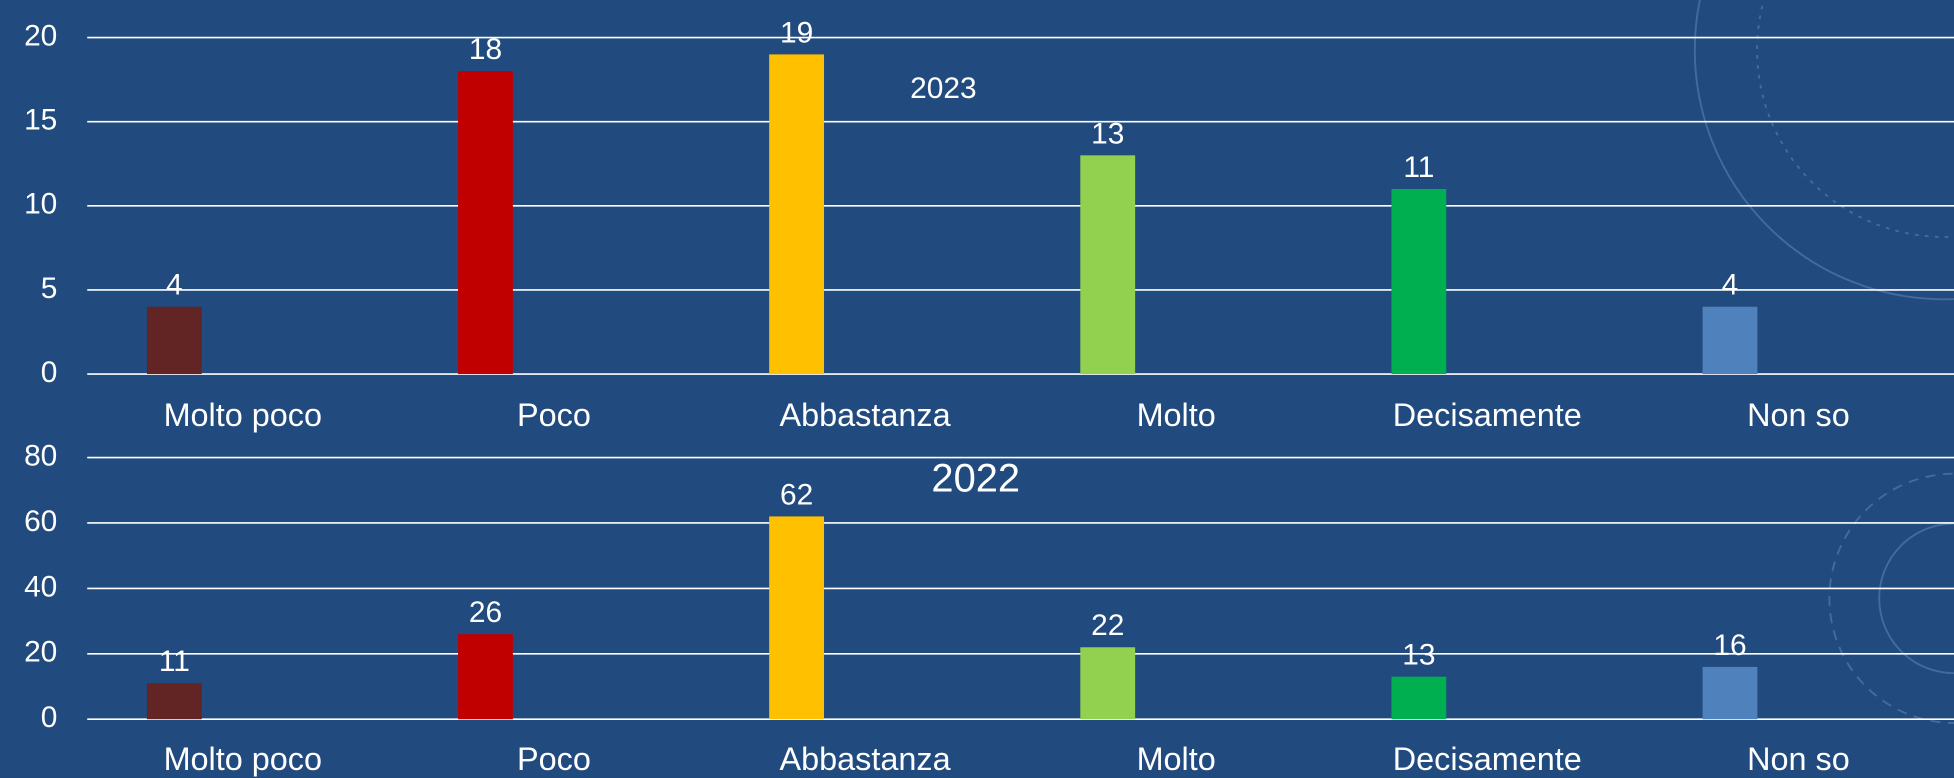  What do you see at coordinates (40, 455) in the screenshot?
I see `y-tick-label: 80` at bounding box center [40, 455].